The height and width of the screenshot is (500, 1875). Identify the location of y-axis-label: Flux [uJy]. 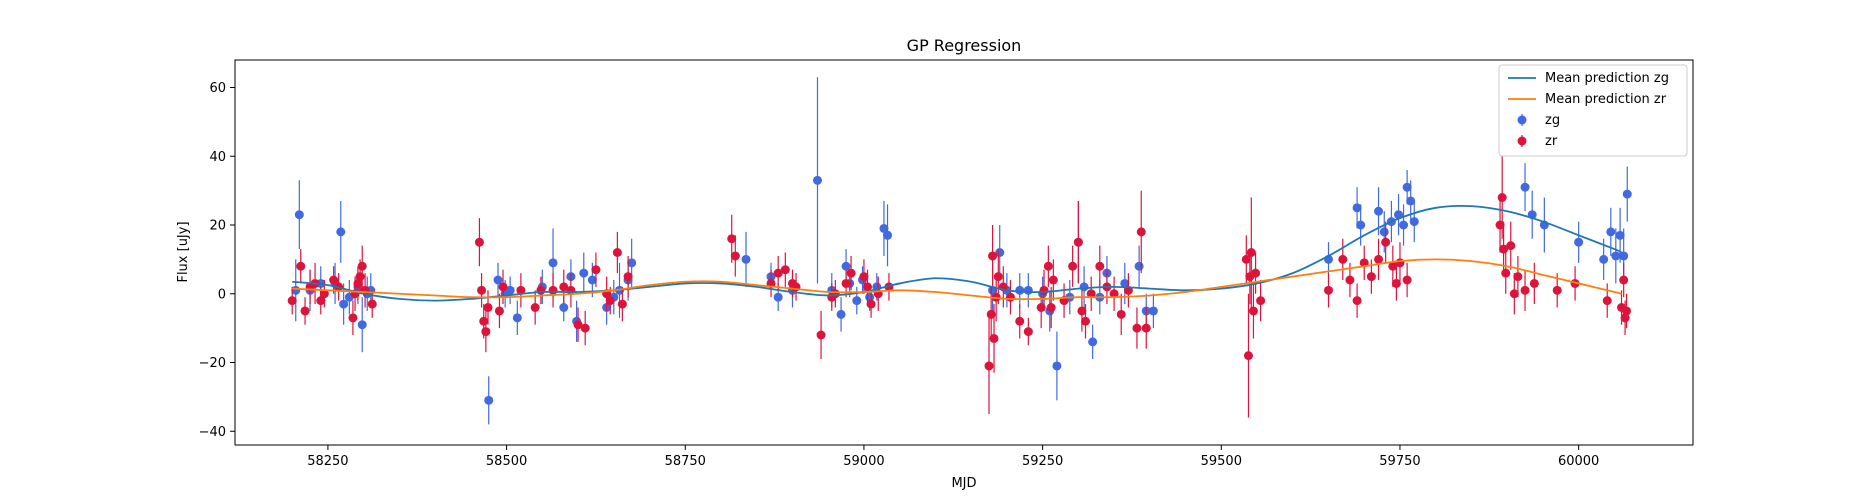
(183, 251).